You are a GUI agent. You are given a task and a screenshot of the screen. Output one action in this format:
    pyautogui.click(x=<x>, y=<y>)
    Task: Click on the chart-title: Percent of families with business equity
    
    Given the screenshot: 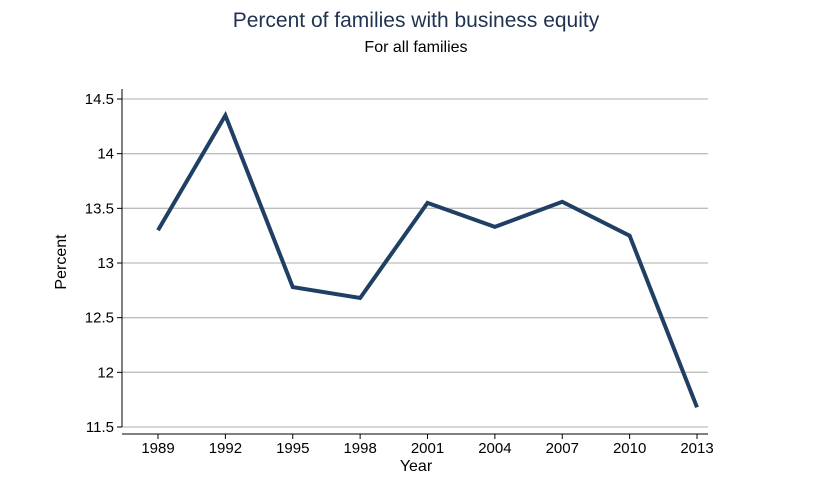 What is the action you would take?
    pyautogui.click(x=416, y=20)
    